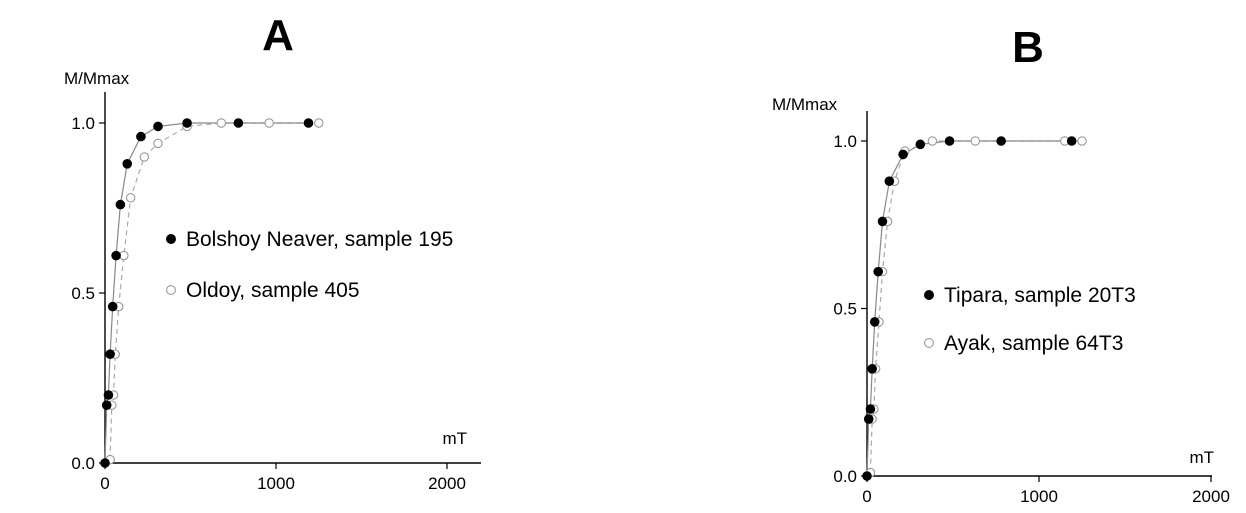  What do you see at coordinates (319, 239) in the screenshot?
I see `chart-0-legend-label-0: Bolshoy Neaver, sample 195` at bounding box center [319, 239].